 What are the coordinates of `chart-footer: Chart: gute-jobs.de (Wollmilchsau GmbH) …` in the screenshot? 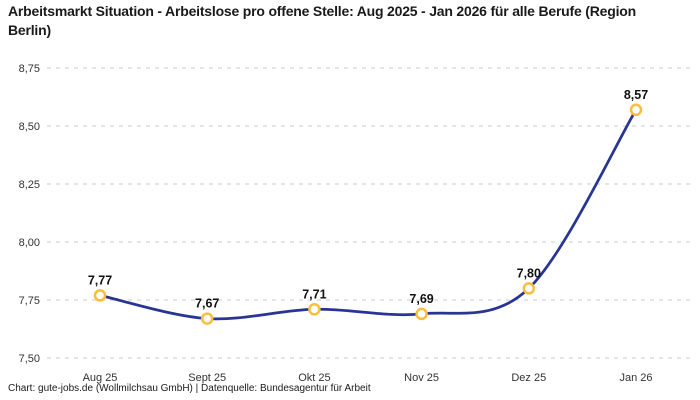 It's located at (189, 388).